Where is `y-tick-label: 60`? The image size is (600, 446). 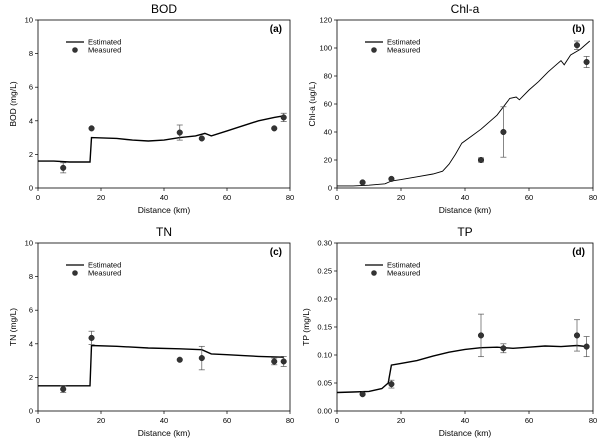
y-tick-label: 60 is located at coordinates (328, 104).